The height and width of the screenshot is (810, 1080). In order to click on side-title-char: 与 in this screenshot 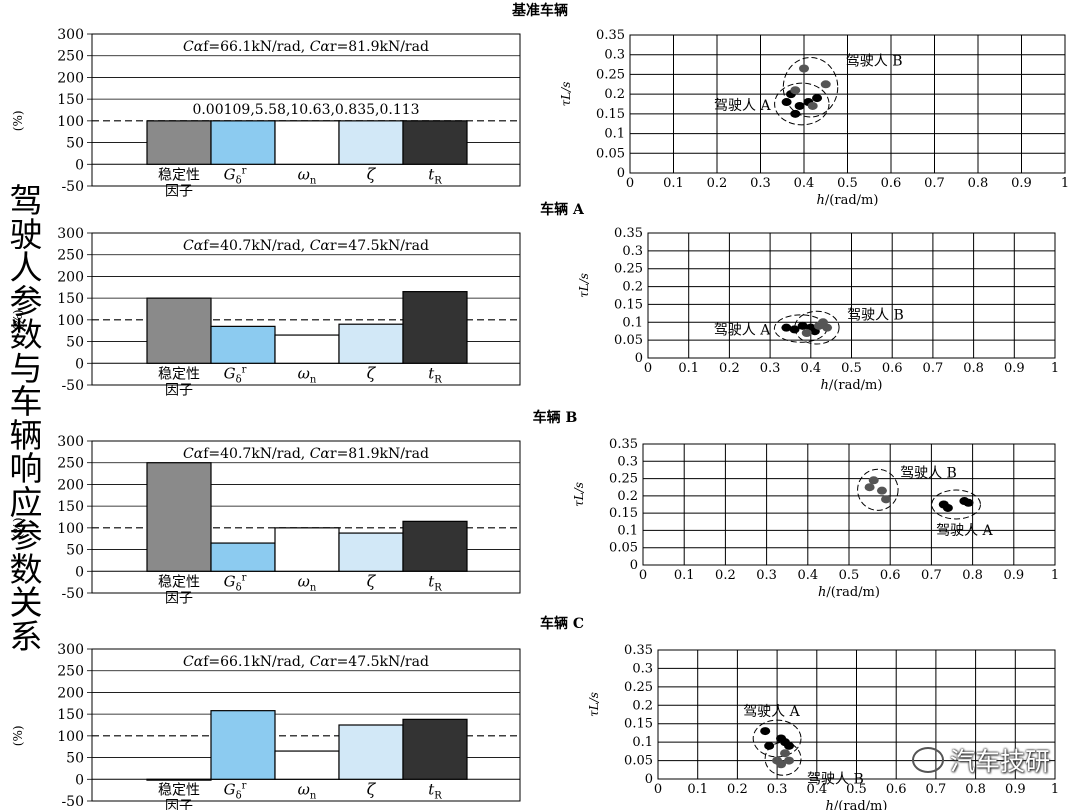, I will do `click(26, 368)`.